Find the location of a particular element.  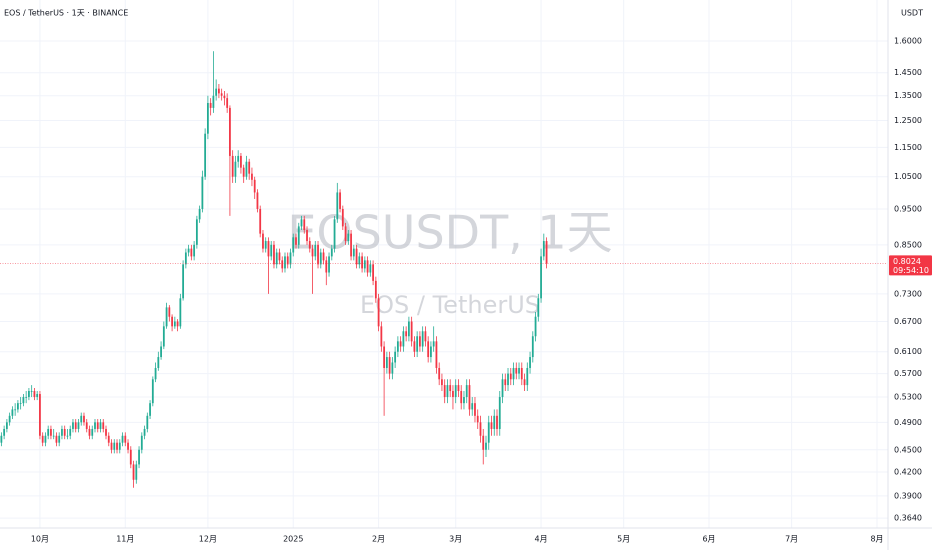

y-tick-label: 0.9500 is located at coordinates (908, 208).